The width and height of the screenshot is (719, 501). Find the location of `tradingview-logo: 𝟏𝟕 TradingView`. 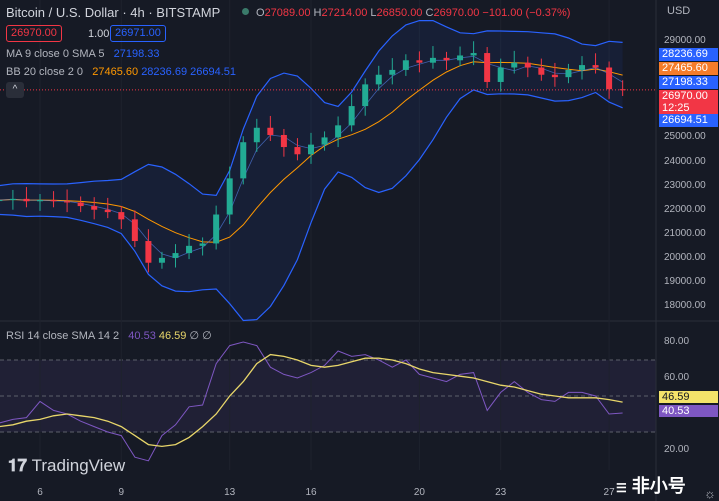

tradingview-logo: 𝟏𝟕 TradingView is located at coordinates (66, 466).